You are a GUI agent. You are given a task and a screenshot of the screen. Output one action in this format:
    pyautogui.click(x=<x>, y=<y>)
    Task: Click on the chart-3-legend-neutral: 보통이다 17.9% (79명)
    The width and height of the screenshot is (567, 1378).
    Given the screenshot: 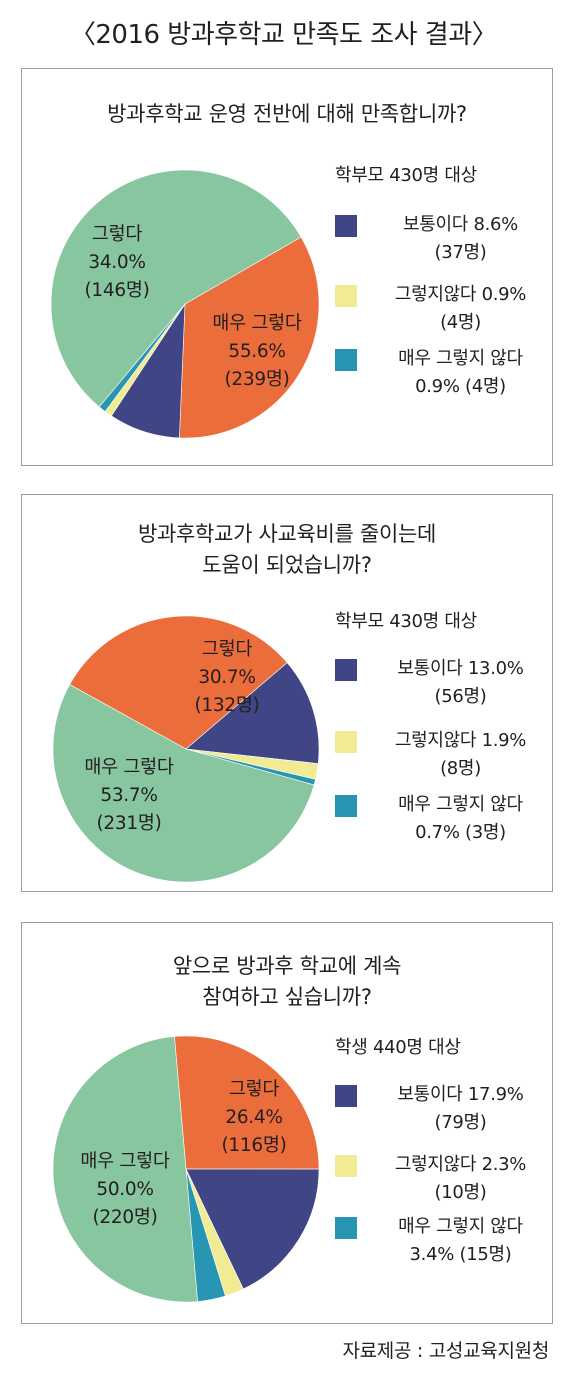 What is the action you would take?
    pyautogui.click(x=442, y=1111)
    